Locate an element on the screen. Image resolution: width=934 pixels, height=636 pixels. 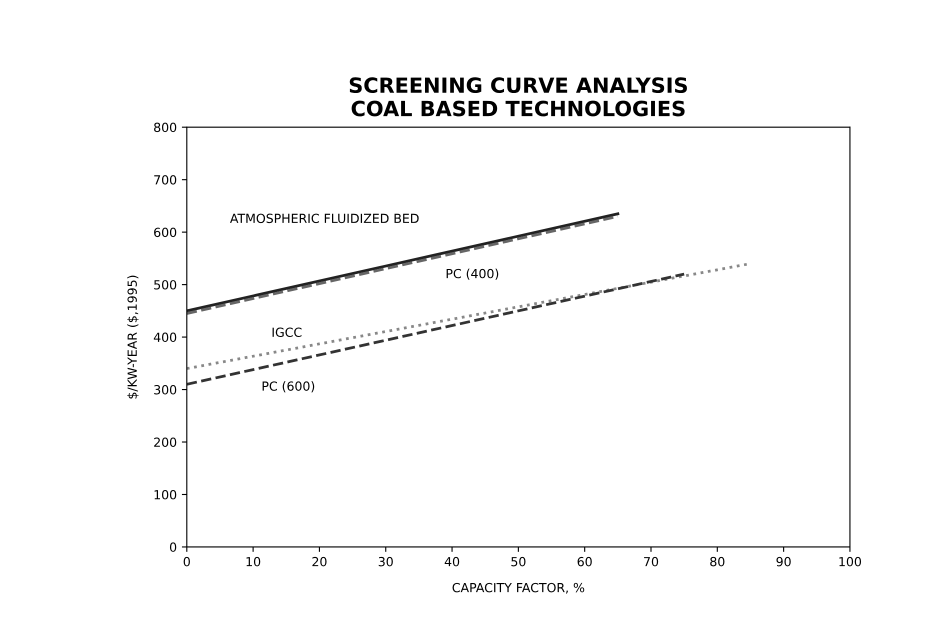
y-tick-label: 600 is located at coordinates (165, 233).